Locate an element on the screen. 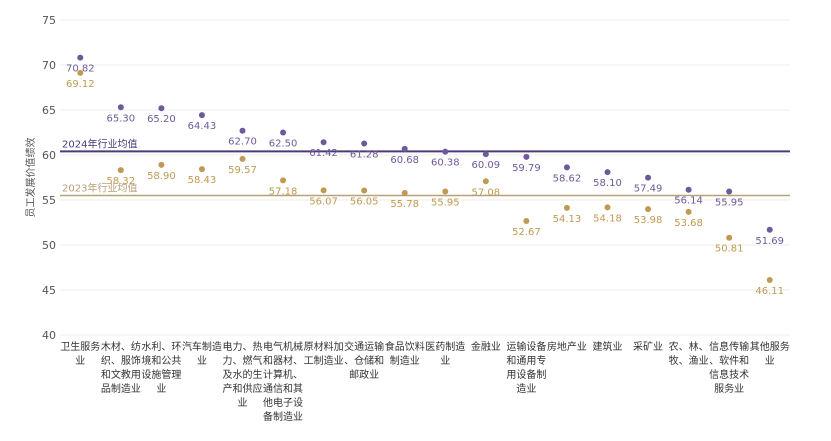 Image resolution: width=831 pixels, height=441 pixels. data-label-2023: 59.57 is located at coordinates (242, 170).